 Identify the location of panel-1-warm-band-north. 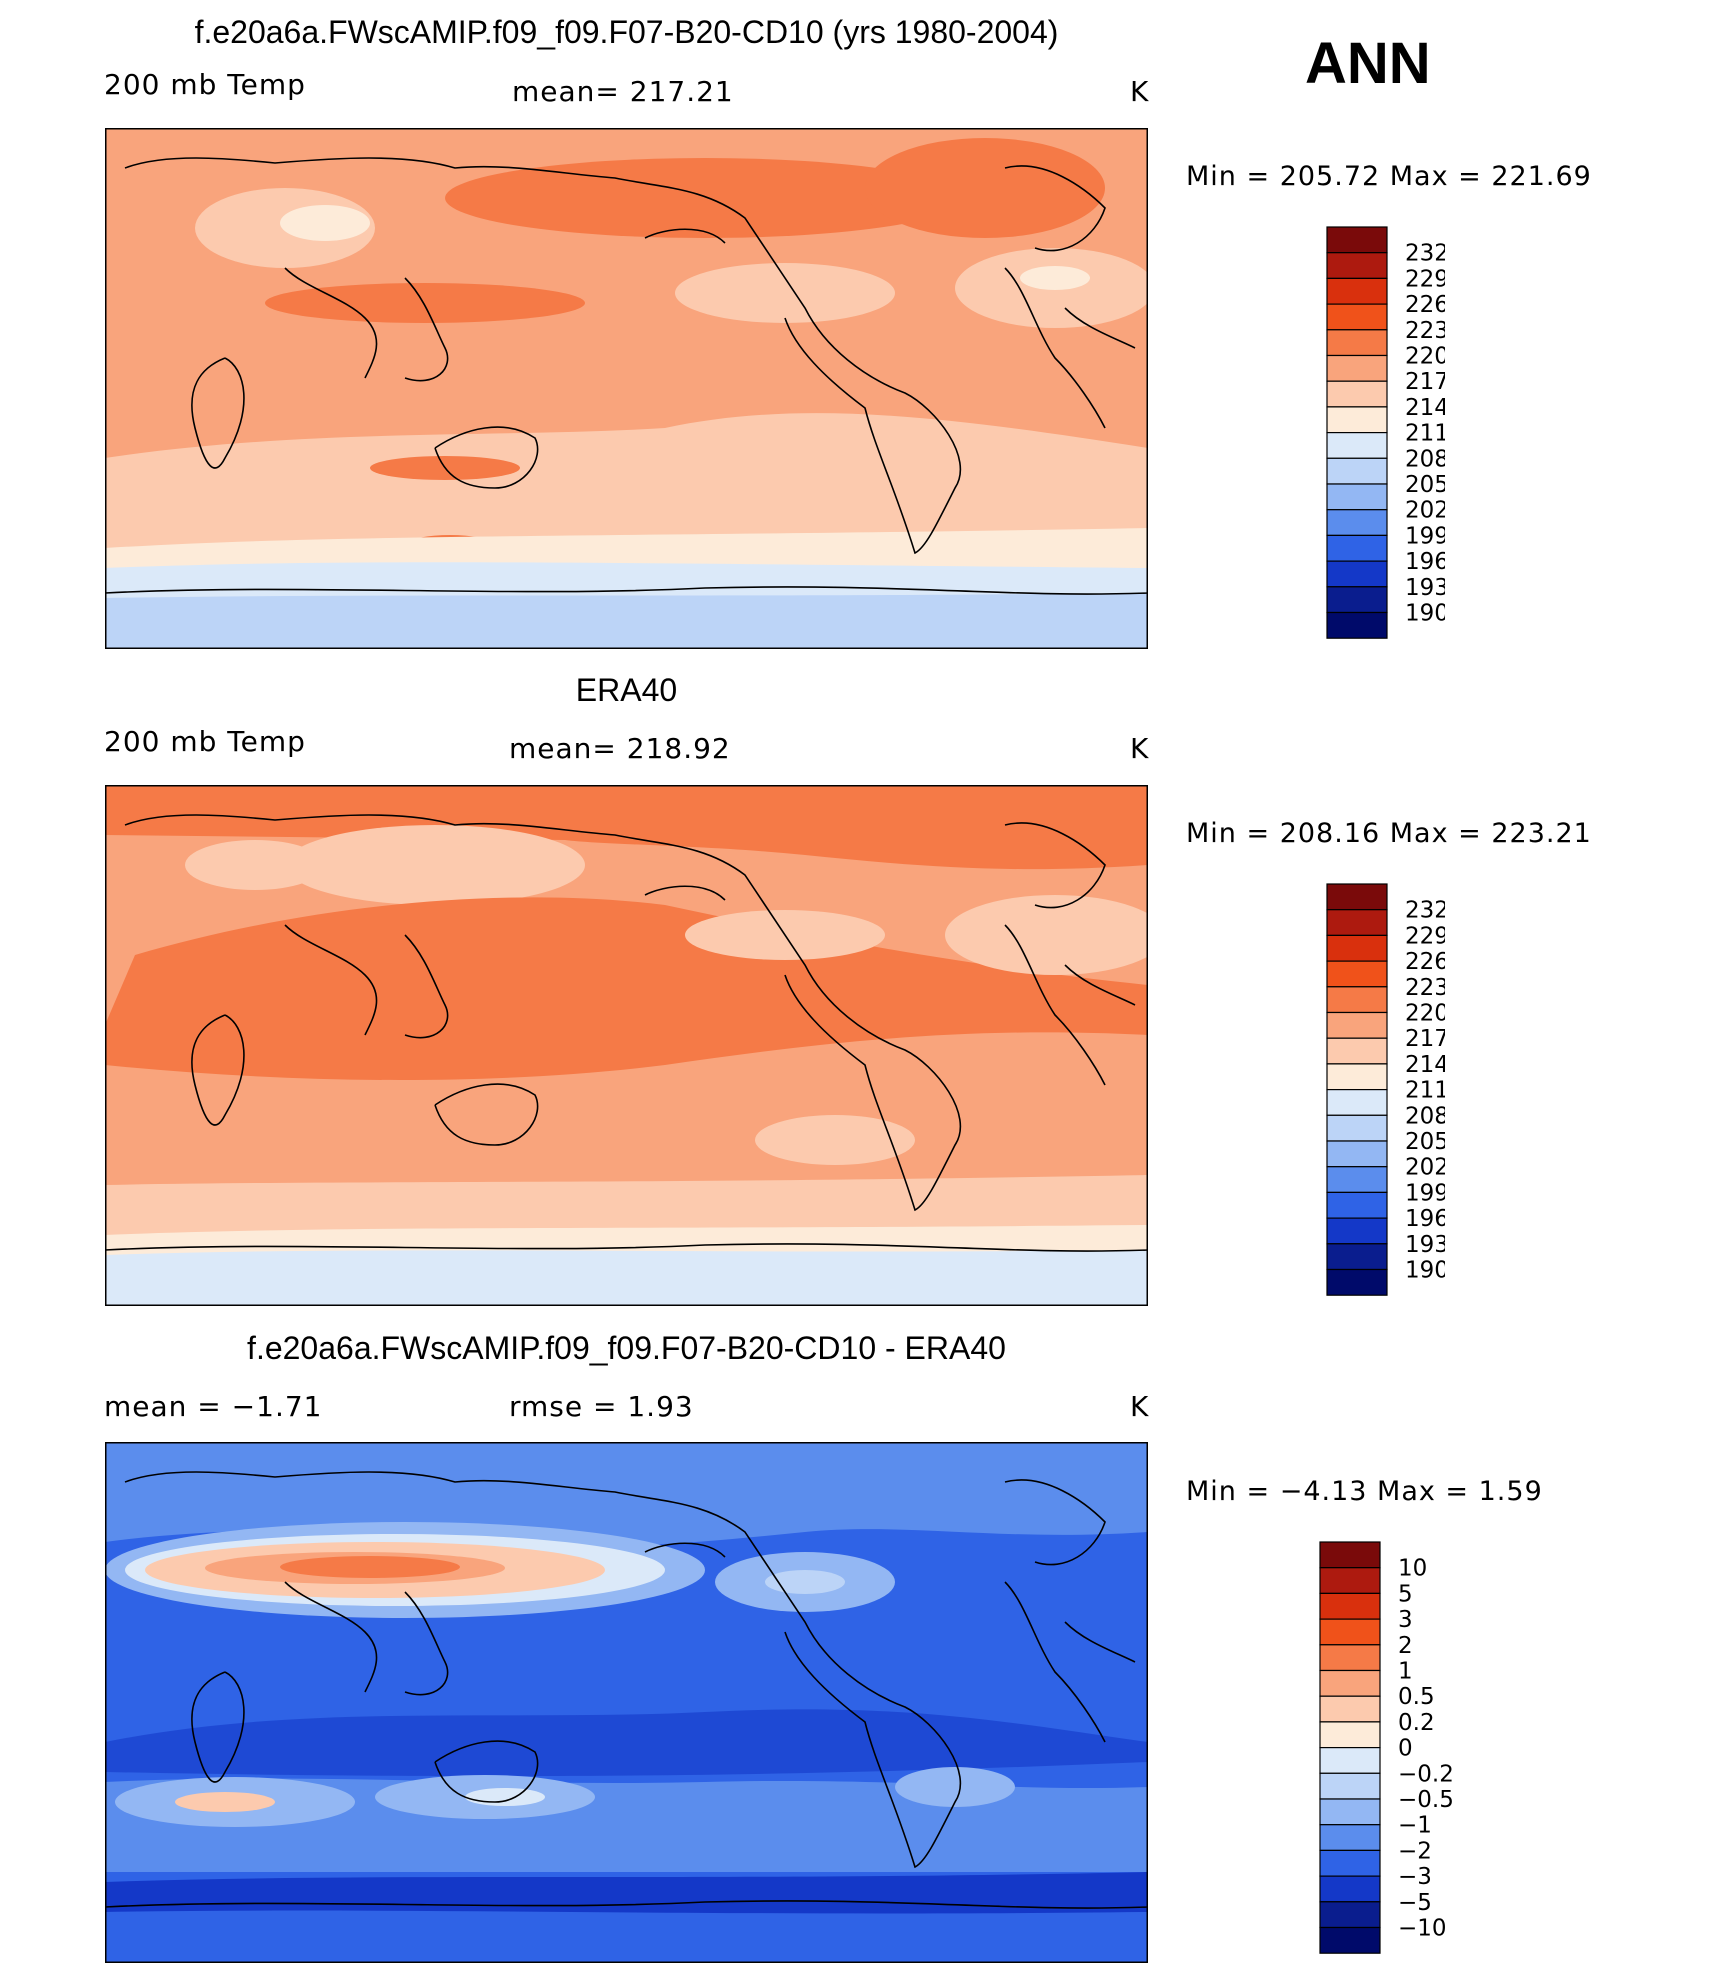
(705, 198).